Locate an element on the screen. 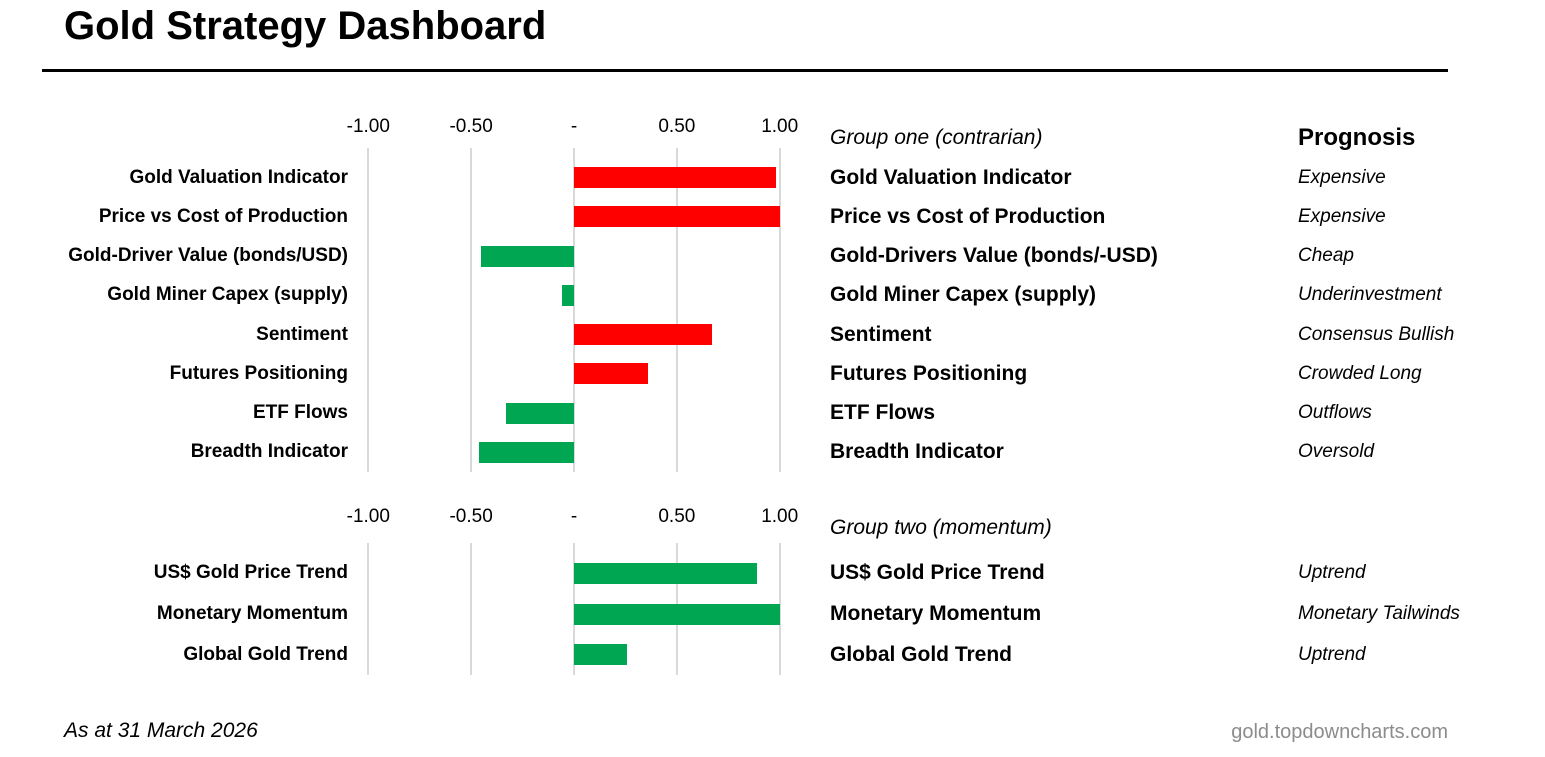 This screenshot has width=1545, height=757. category-label: US$ Gold Price Trend is located at coordinates (250, 573).